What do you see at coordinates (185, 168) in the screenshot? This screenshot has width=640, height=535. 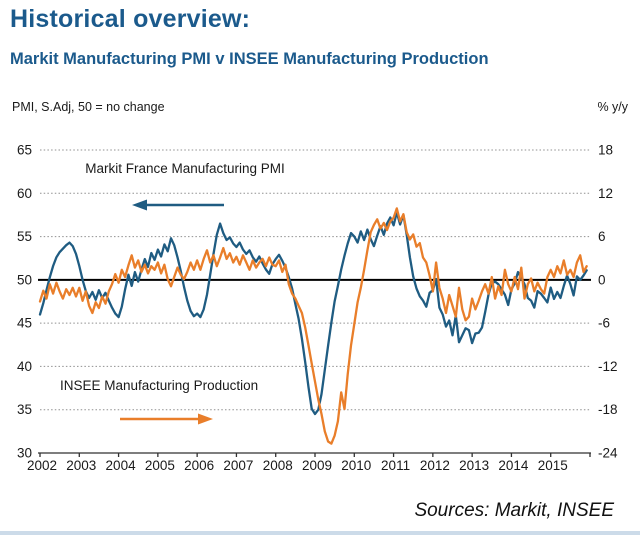 I see `pmi-annotation-label: Markit France Manufacturing PMI` at bounding box center [185, 168].